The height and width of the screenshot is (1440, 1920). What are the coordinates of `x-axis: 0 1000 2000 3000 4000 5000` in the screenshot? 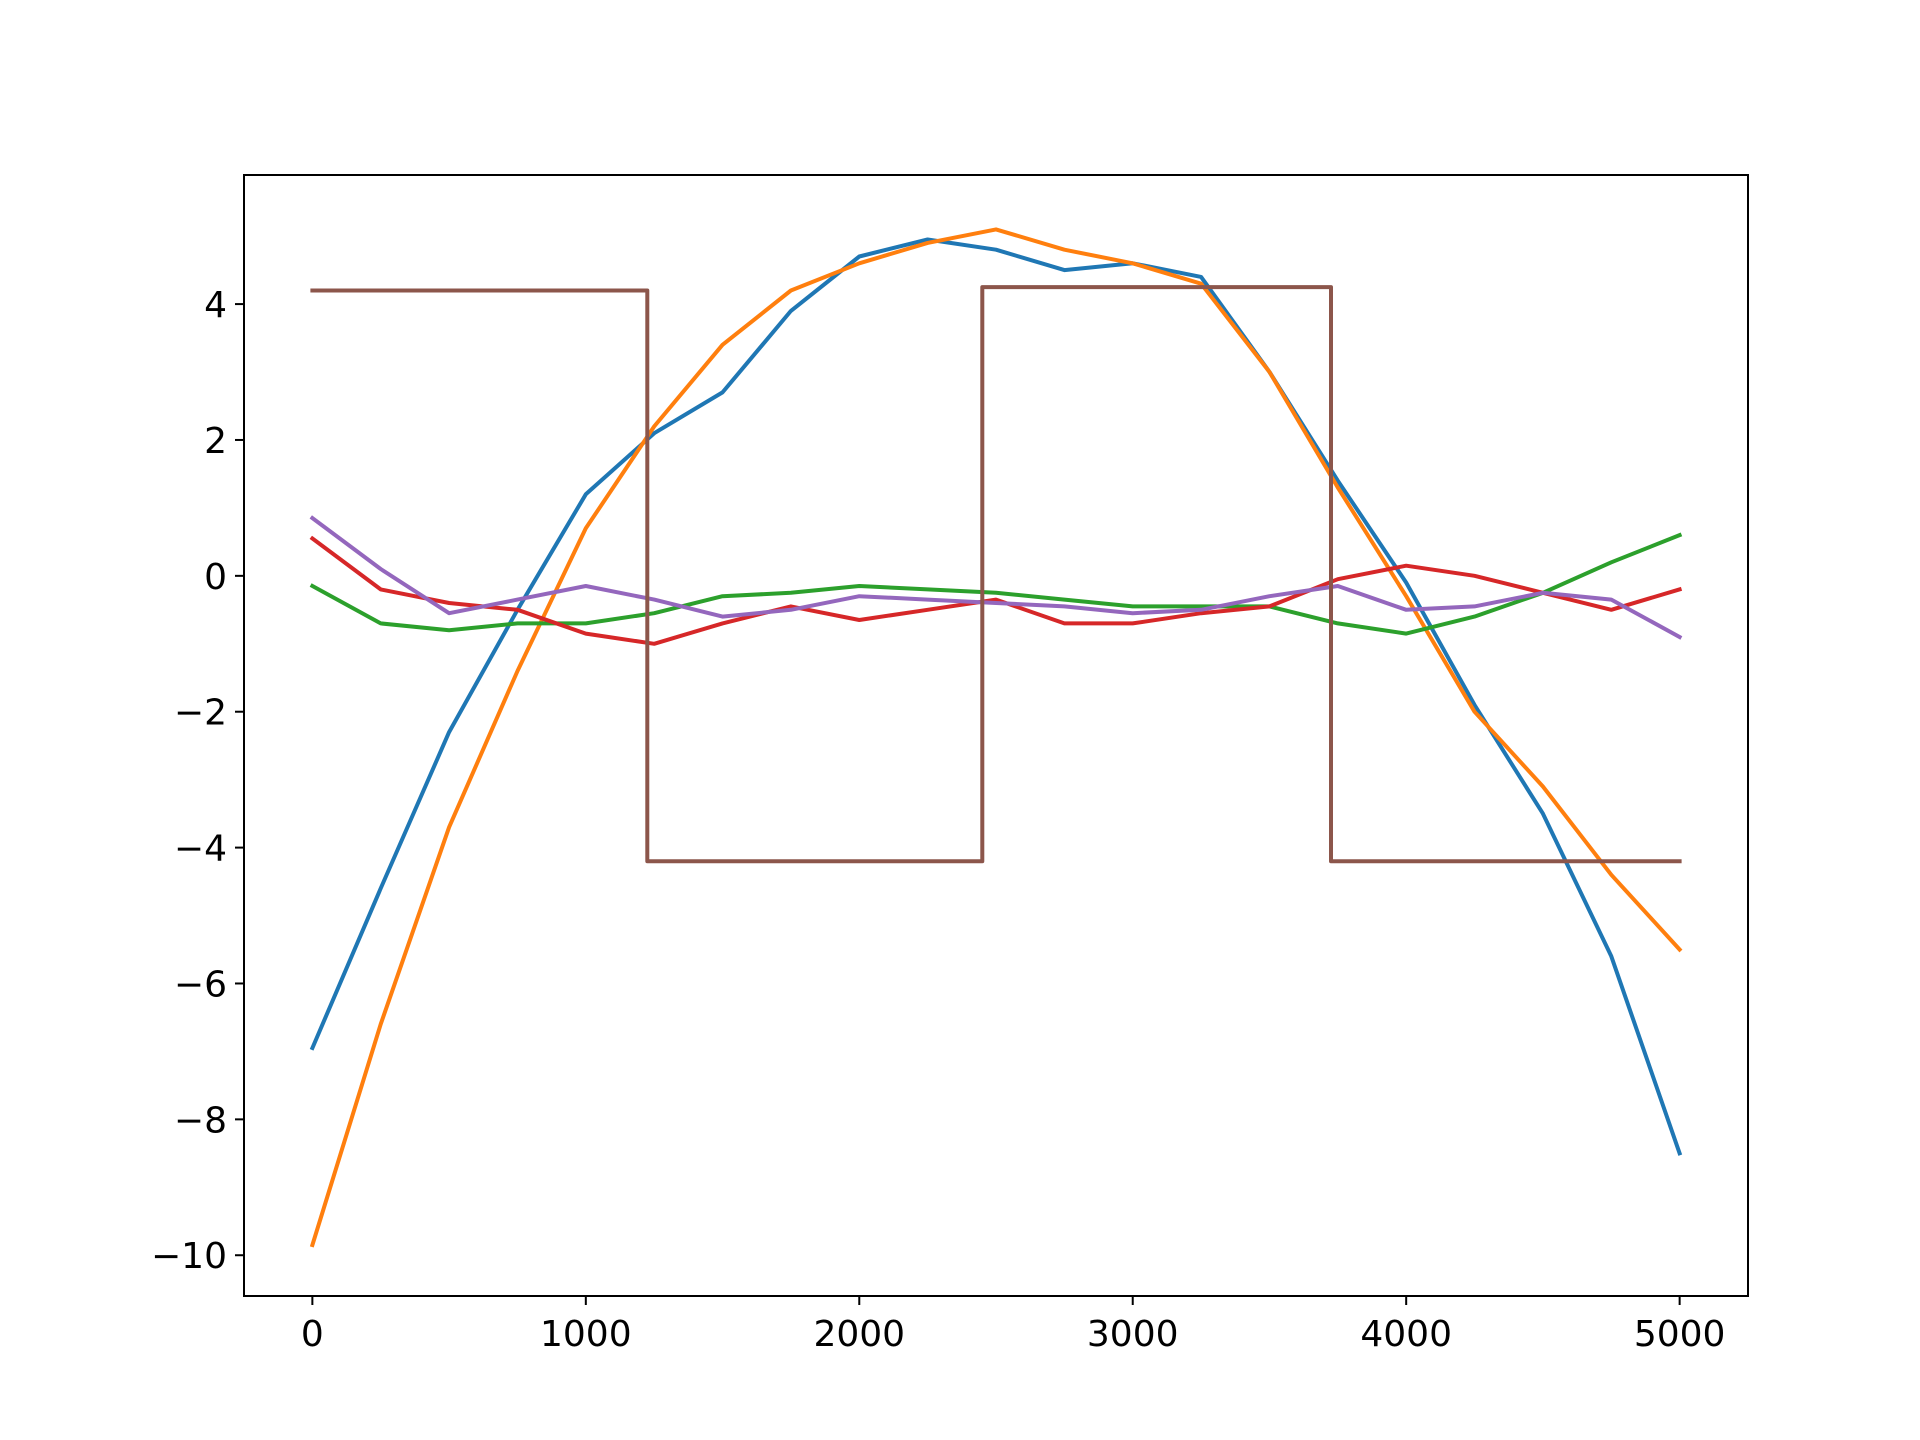 It's located at (1013, 1325).